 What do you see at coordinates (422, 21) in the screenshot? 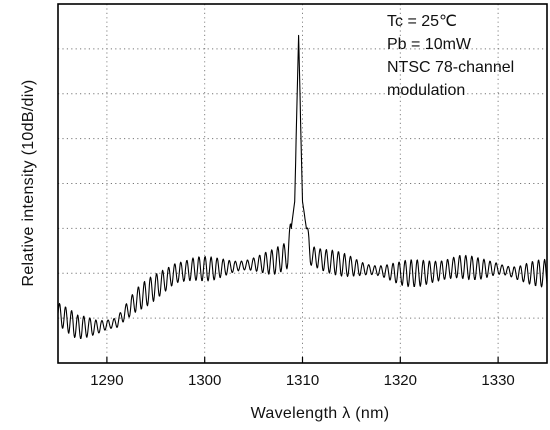
I see `note-line-1: Tc = 25℃` at bounding box center [422, 21].